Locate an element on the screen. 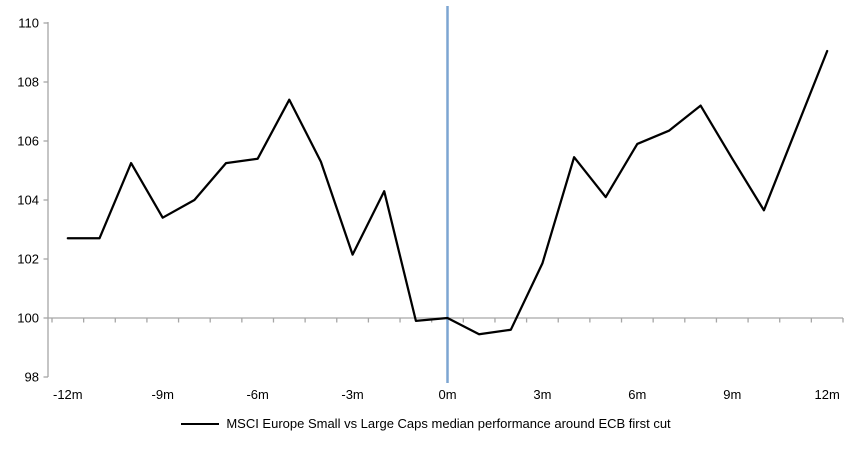 This screenshot has height=450, width=852. y-tick-label: 100 is located at coordinates (28, 318).